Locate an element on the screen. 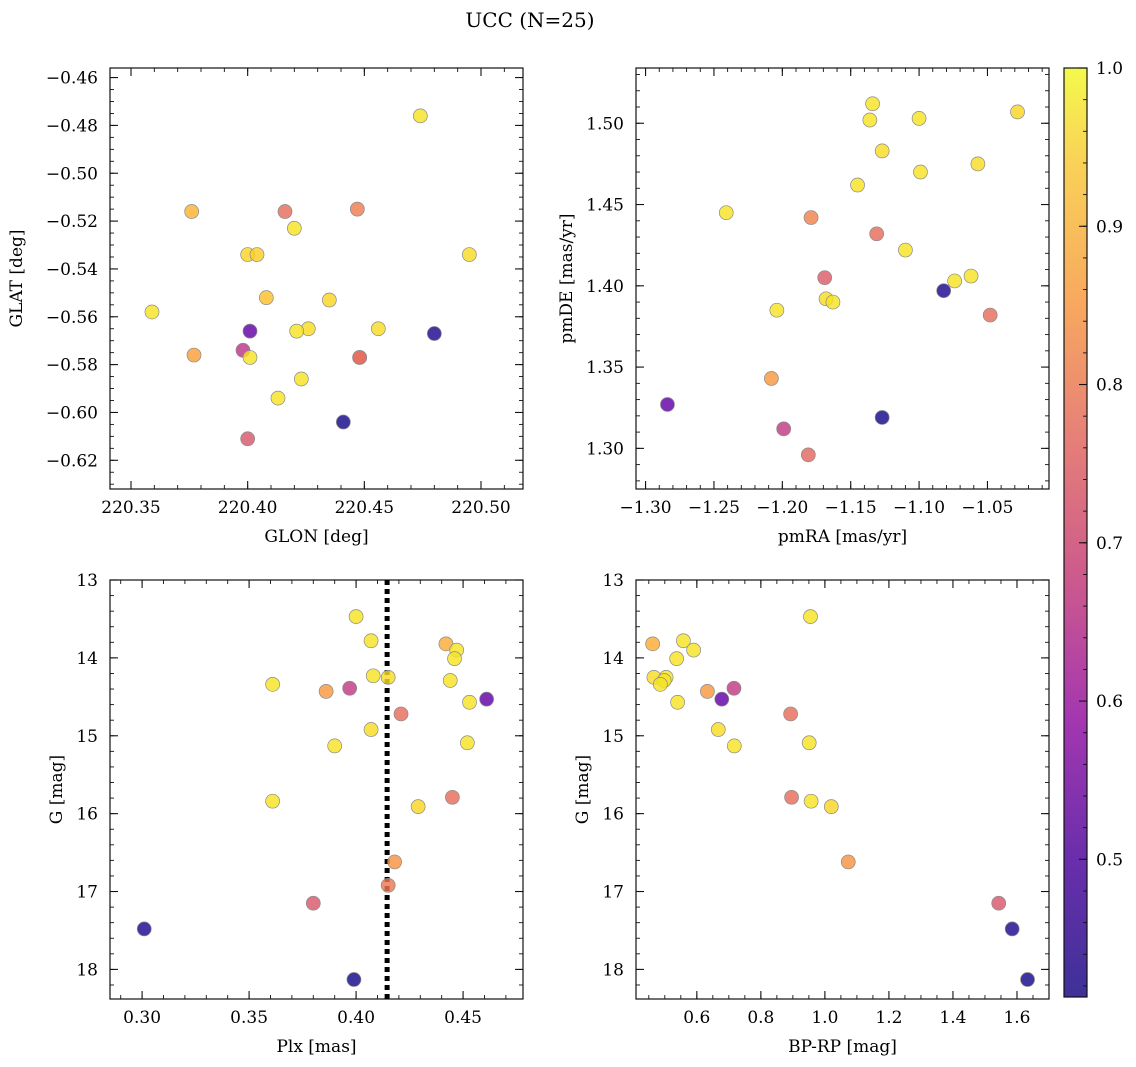  y-tick-label: −0.46 is located at coordinates (72, 79).